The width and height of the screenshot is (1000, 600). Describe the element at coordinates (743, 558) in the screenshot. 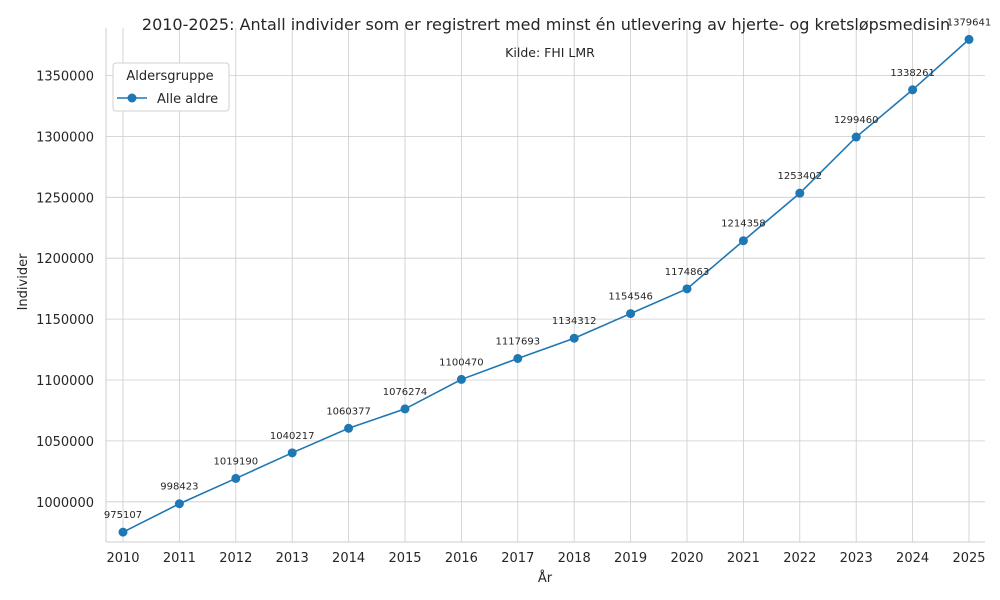

I see `x-tick-label: 2021` at that location.